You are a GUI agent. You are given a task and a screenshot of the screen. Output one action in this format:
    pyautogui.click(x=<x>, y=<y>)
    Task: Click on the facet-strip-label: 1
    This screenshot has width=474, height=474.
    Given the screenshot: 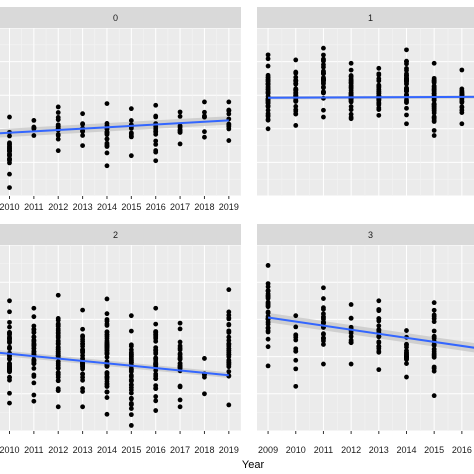 What is the action you would take?
    pyautogui.click(x=370, y=18)
    